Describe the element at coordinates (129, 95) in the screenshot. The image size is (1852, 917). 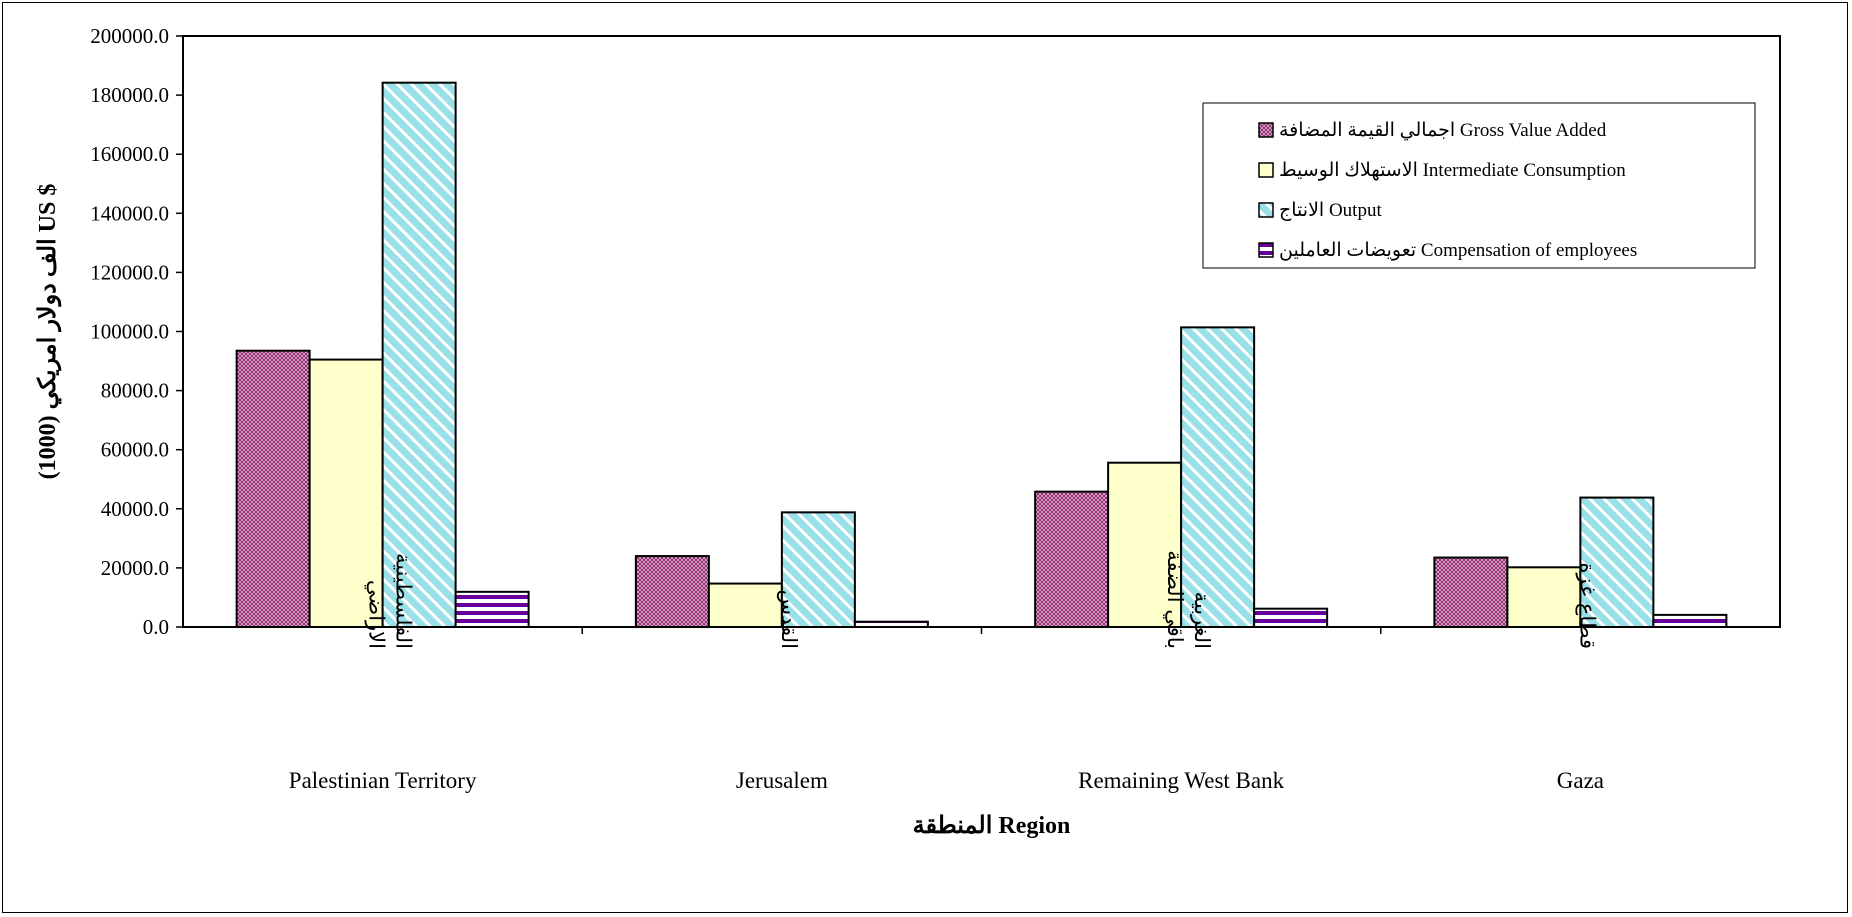
I see `y-tick-label: 180000.0` at that location.